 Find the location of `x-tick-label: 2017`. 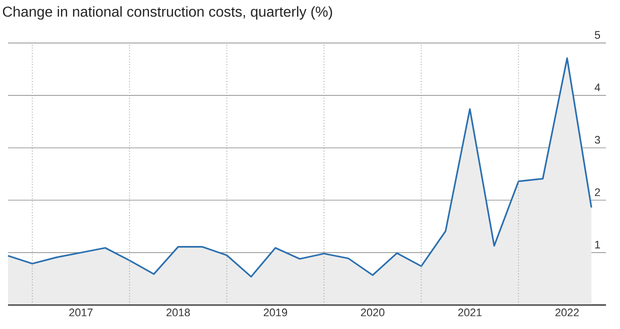

x-tick-label: 2017 is located at coordinates (81, 312).